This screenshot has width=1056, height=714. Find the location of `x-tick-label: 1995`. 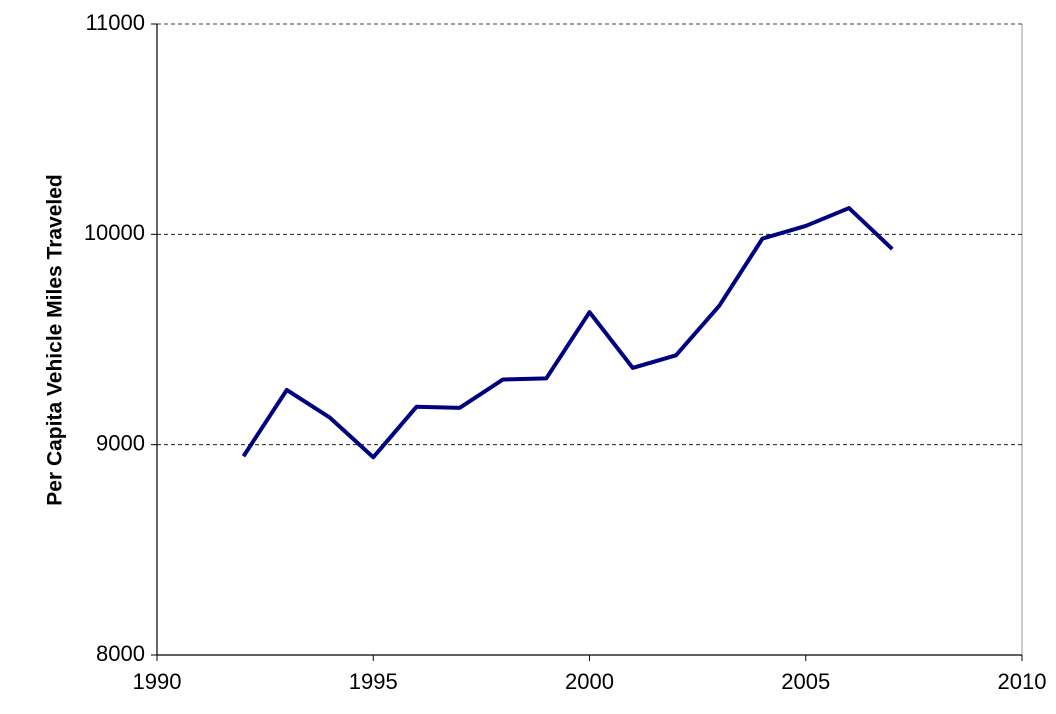

x-tick-label: 1995 is located at coordinates (373, 681).